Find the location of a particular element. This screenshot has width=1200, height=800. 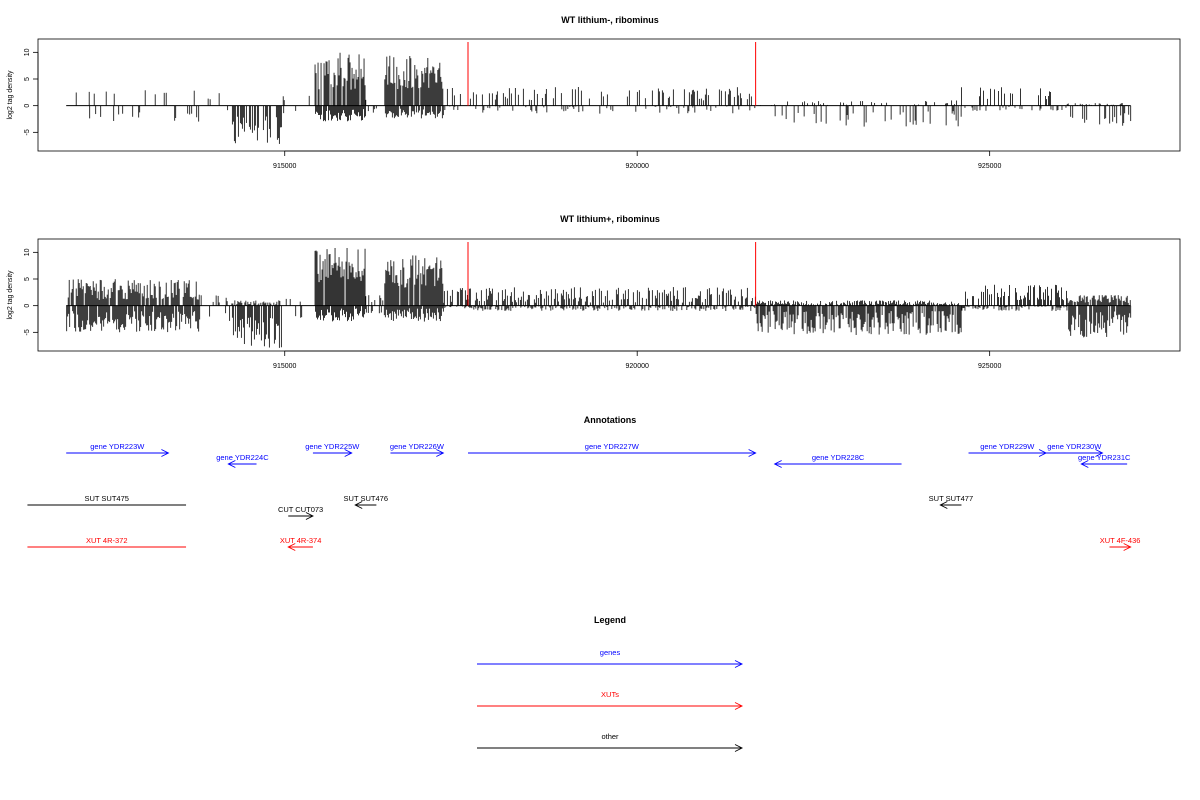

annotation-label: XUT 4R-372 is located at coordinates (107, 540).